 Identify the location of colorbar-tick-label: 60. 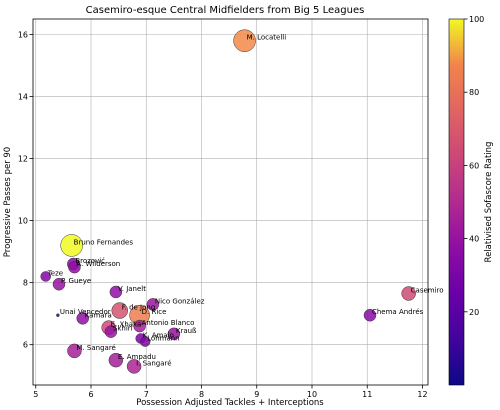
(474, 165).